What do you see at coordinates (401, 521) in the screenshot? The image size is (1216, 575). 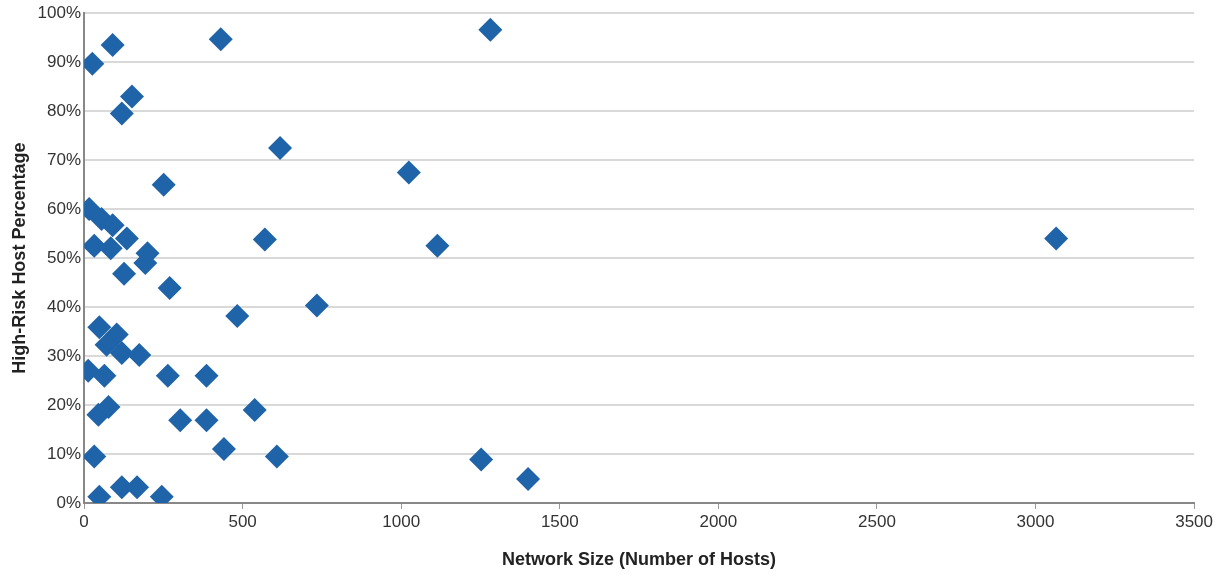 I see `x-tick-label: 1000` at bounding box center [401, 521].